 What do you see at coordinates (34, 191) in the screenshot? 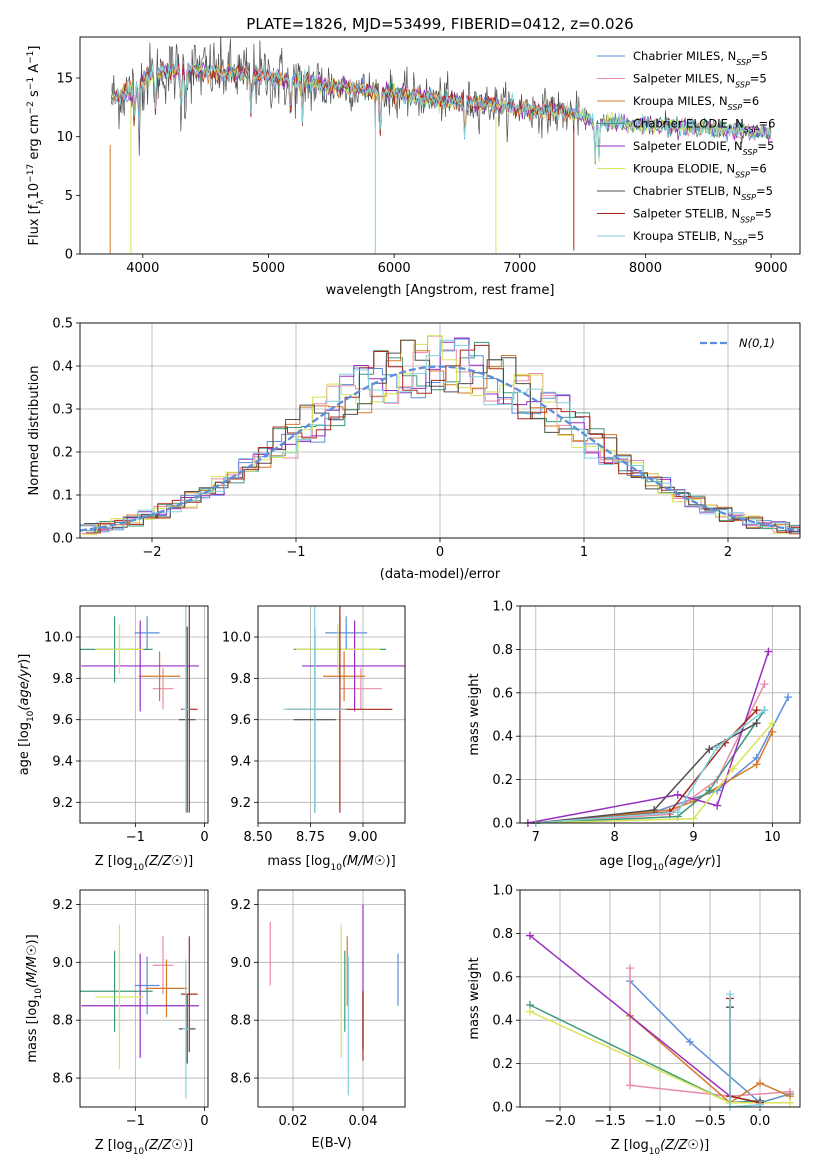
I see `y-label-part: 10` at bounding box center [34, 191].